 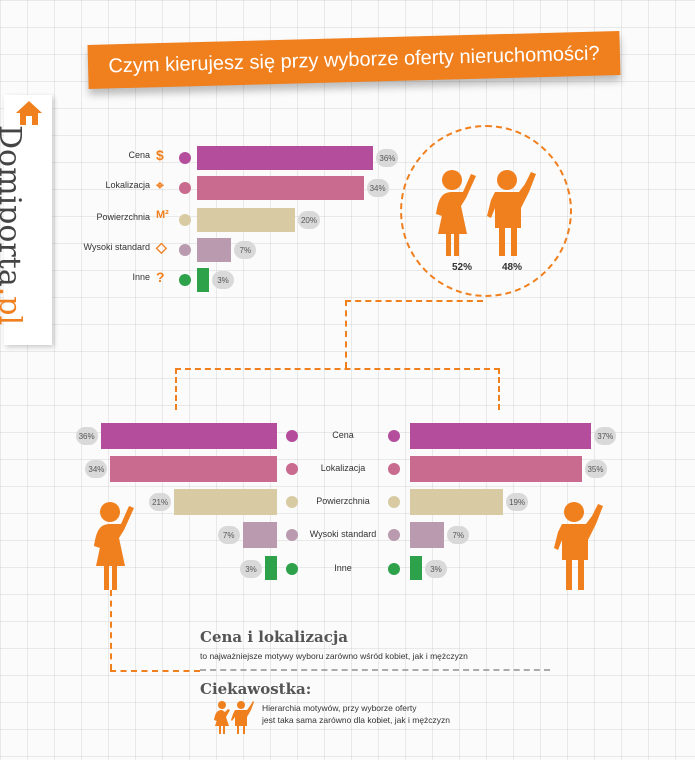 I want to click on men-value-label: 37%, so click(x=605, y=436).